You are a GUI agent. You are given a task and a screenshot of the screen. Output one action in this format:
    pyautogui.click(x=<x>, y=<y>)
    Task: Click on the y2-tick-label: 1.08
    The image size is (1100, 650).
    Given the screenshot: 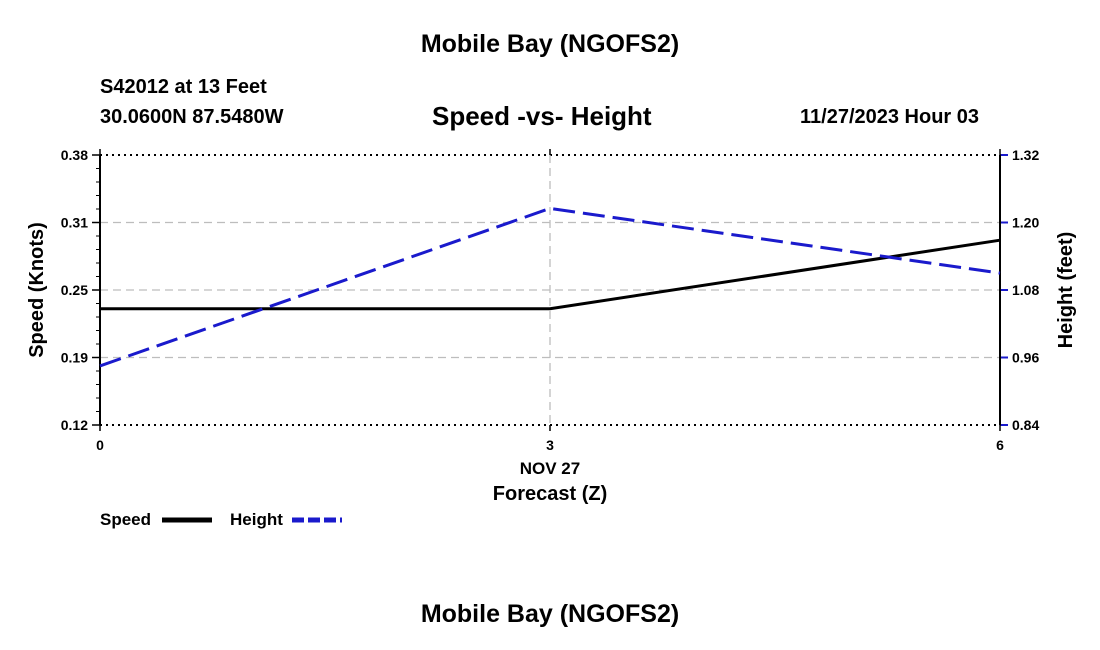 What is the action you would take?
    pyautogui.click(x=1025, y=290)
    